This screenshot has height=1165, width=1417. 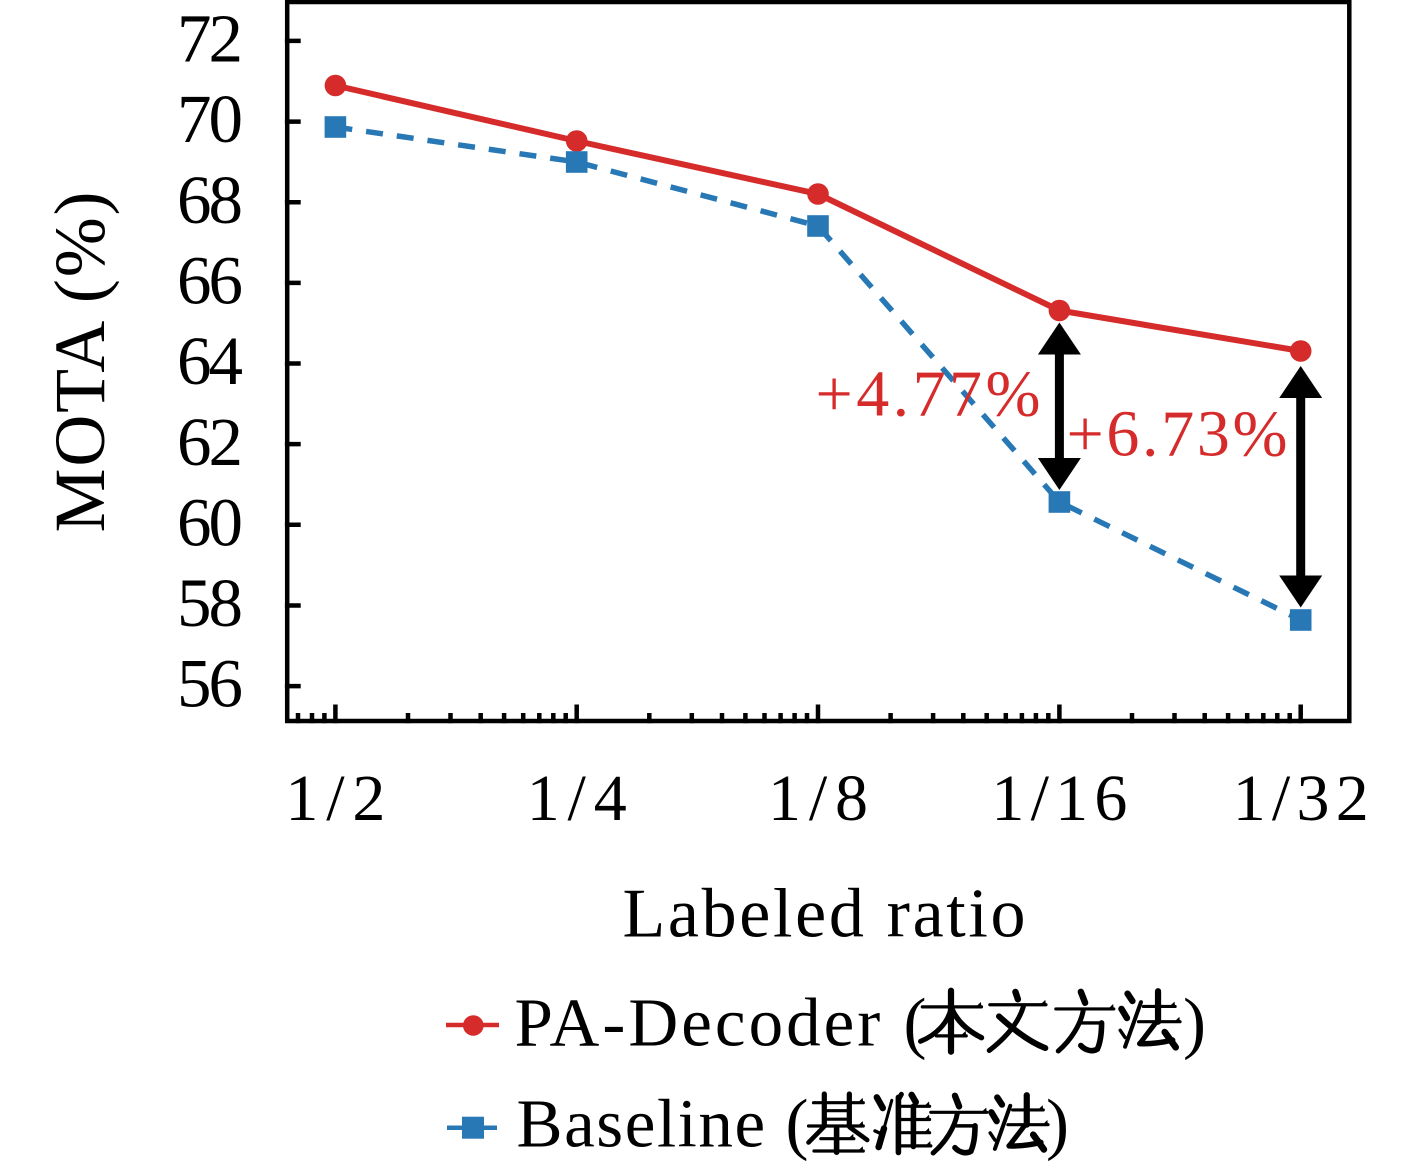 What do you see at coordinates (210, 361) in the screenshot?
I see `svg-text: 64` at bounding box center [210, 361].